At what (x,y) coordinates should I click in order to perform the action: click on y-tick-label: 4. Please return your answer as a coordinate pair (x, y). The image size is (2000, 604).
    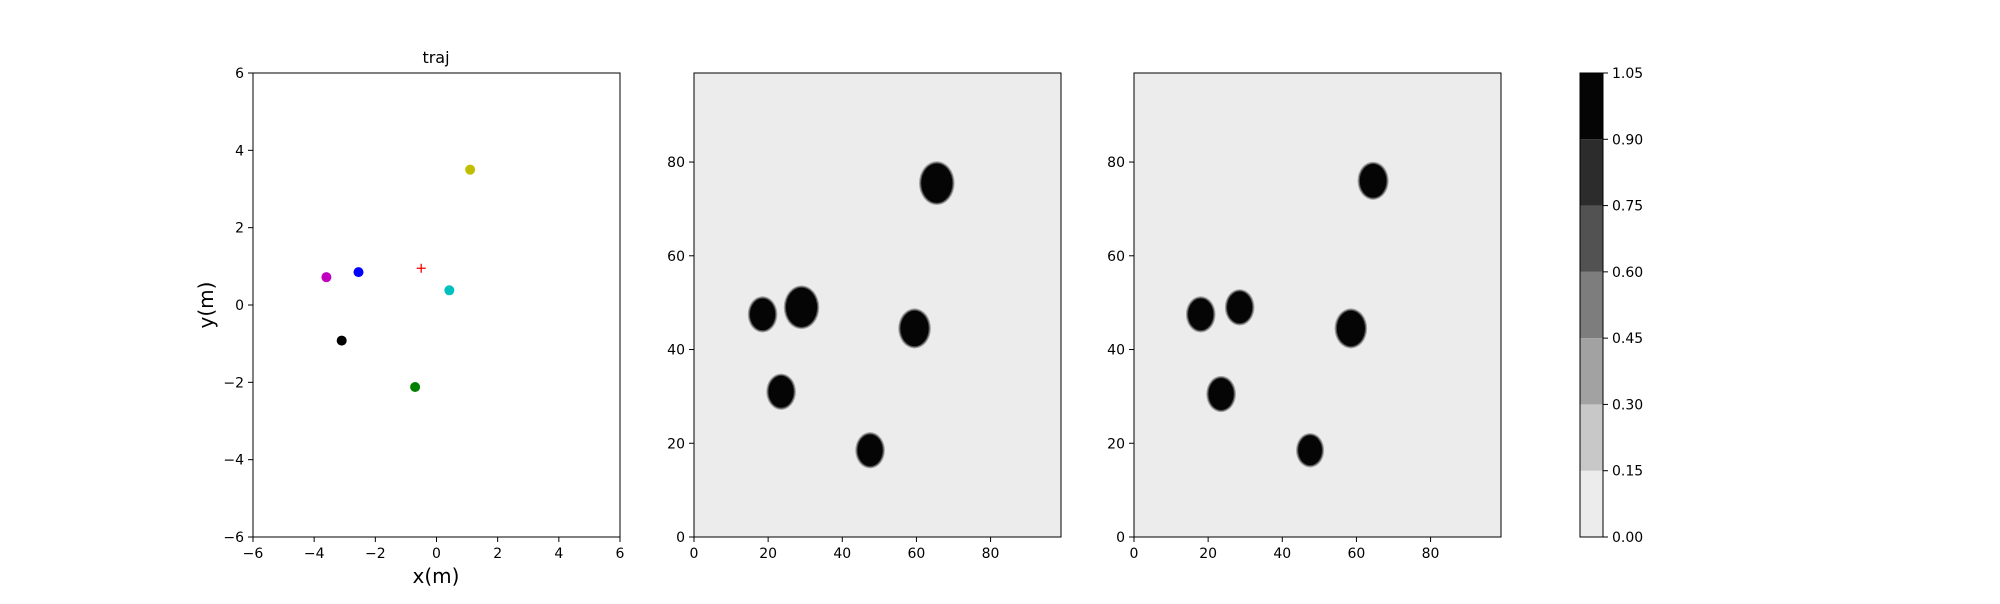
    Looking at the image, I should click on (239, 151).